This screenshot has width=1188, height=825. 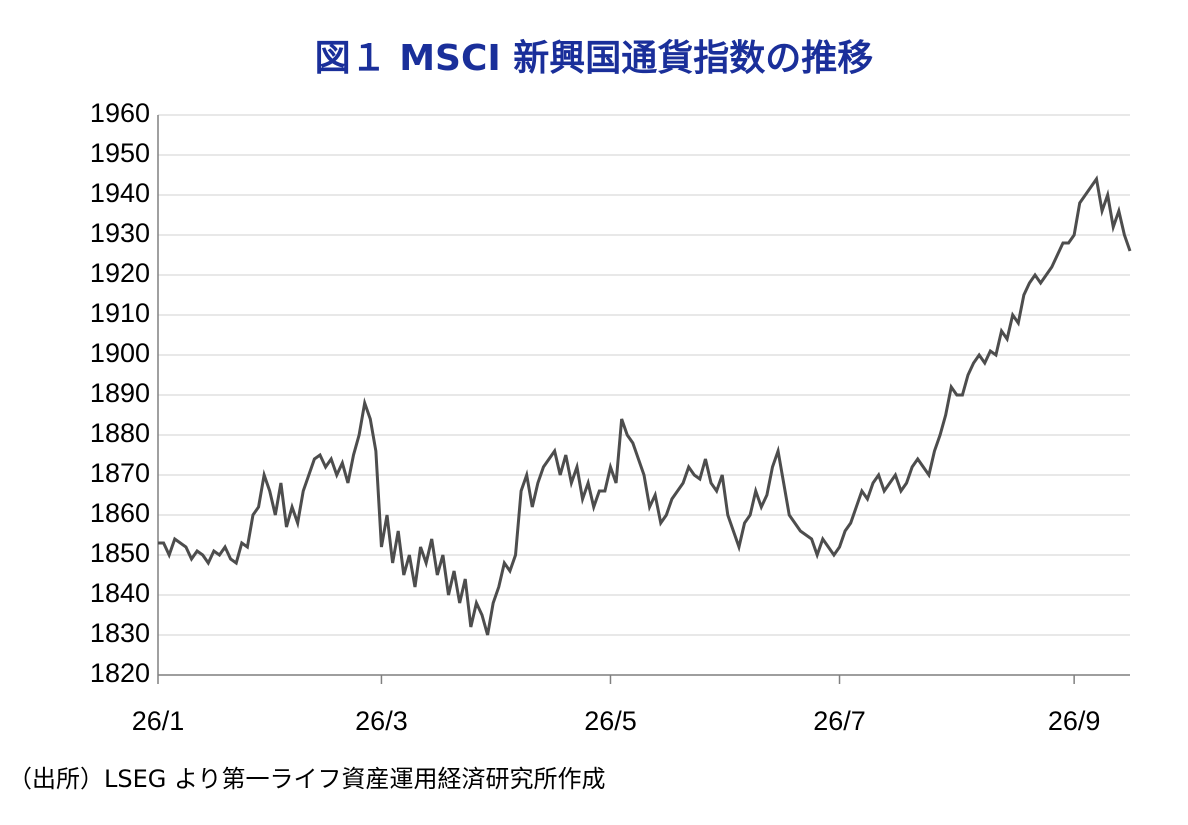 I want to click on y-tick-label: 1880, so click(x=120, y=433).